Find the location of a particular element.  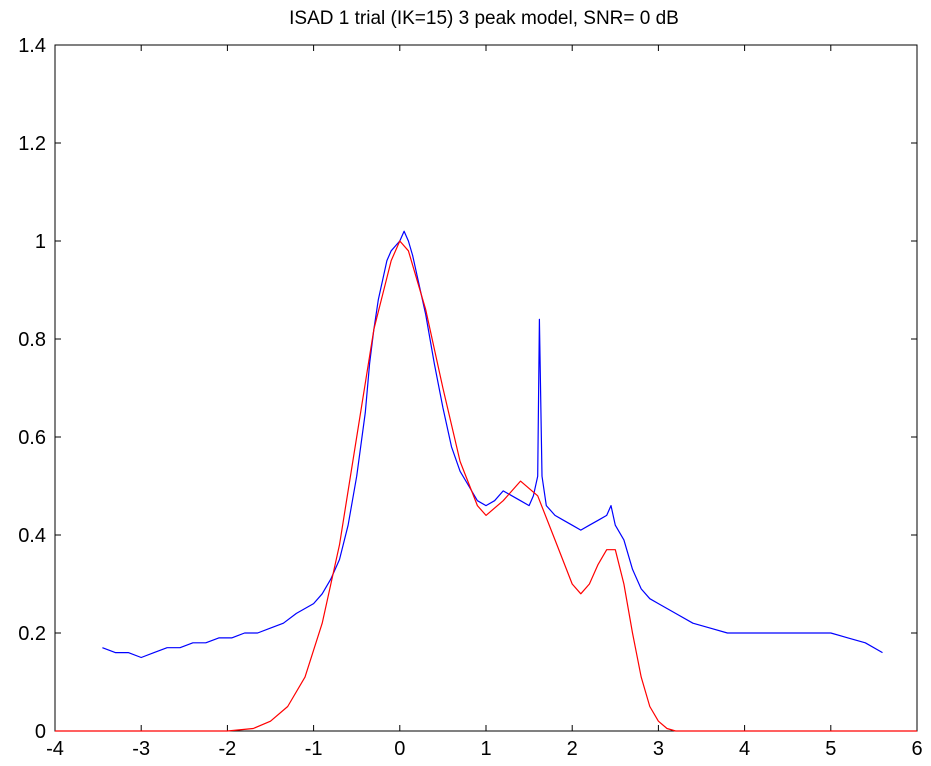

x-tick-label: -1 is located at coordinates (314, 749).